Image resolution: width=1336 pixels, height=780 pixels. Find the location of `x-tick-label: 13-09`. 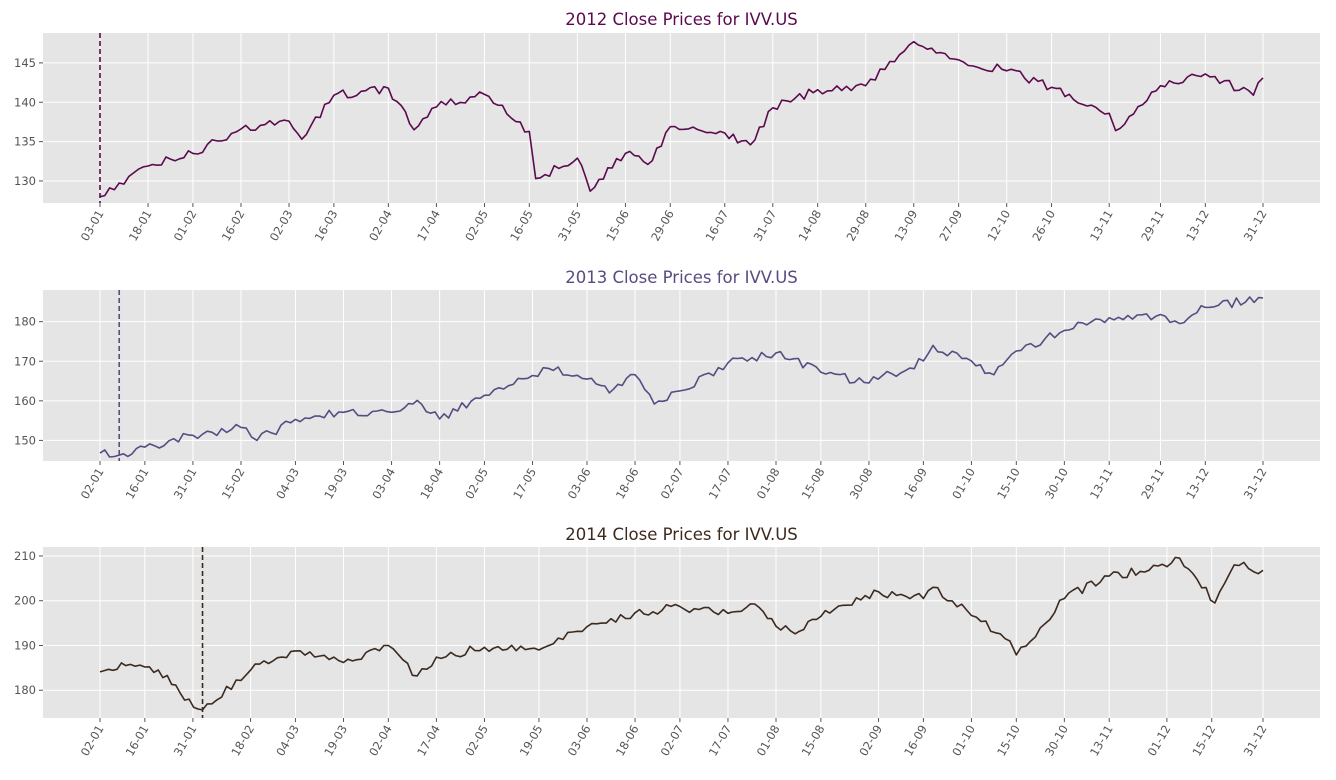

x-tick-label: 13-09 is located at coordinates (906, 226).